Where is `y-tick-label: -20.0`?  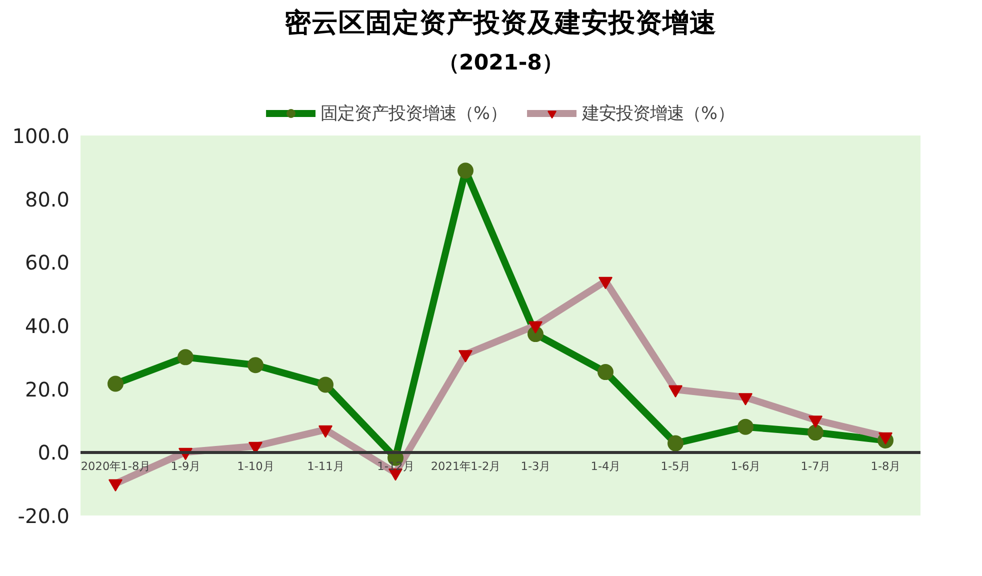
y-tick-label: -20.0 is located at coordinates (44, 516).